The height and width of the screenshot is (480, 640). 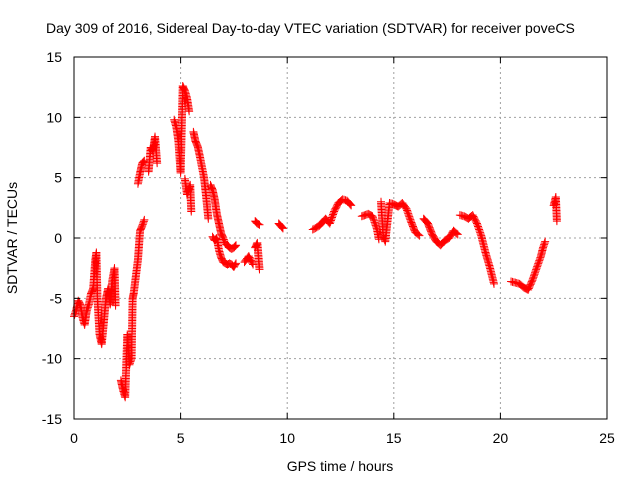 I want to click on x-axis-label: GPS time / hours, so click(x=340, y=466).